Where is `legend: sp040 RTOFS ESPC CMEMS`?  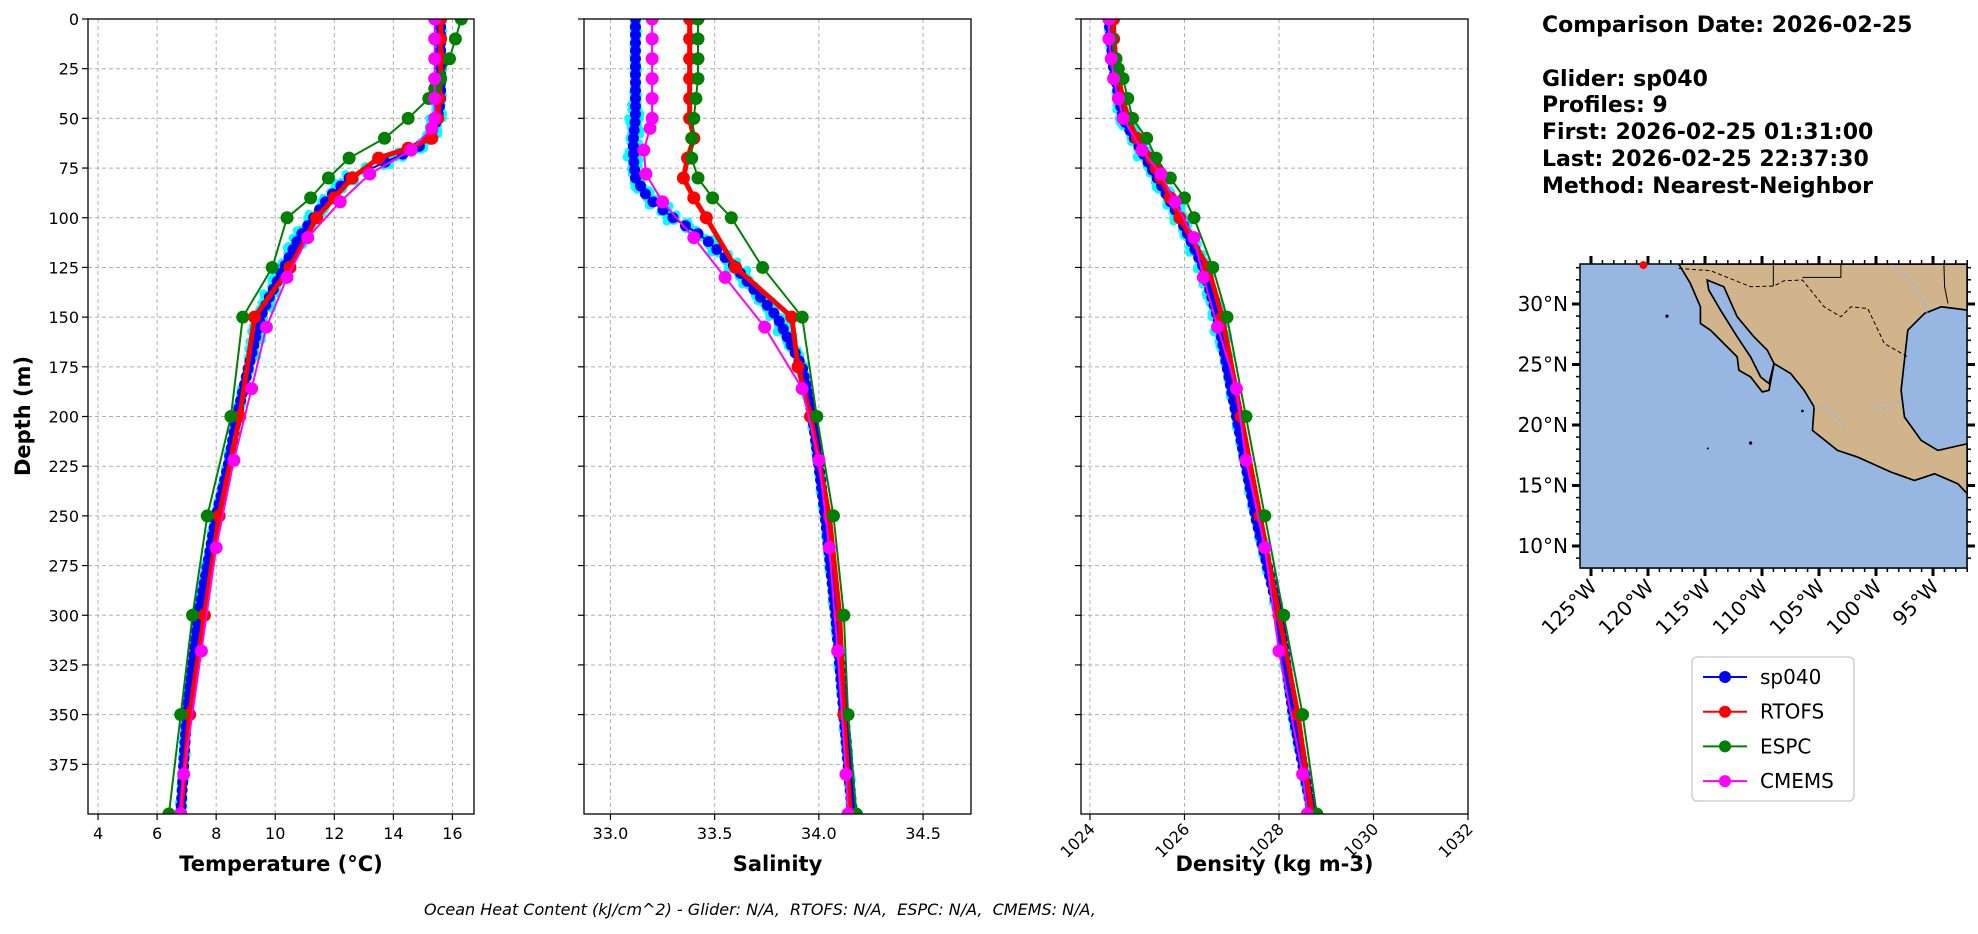 legend: sp040 RTOFS ESPC CMEMS is located at coordinates (1773, 729).